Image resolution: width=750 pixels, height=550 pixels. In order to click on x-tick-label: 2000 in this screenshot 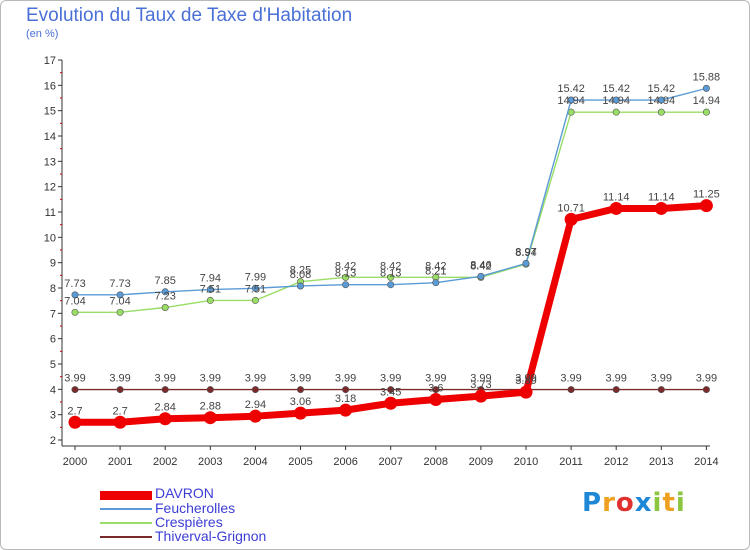, I will do `click(75, 462)`.